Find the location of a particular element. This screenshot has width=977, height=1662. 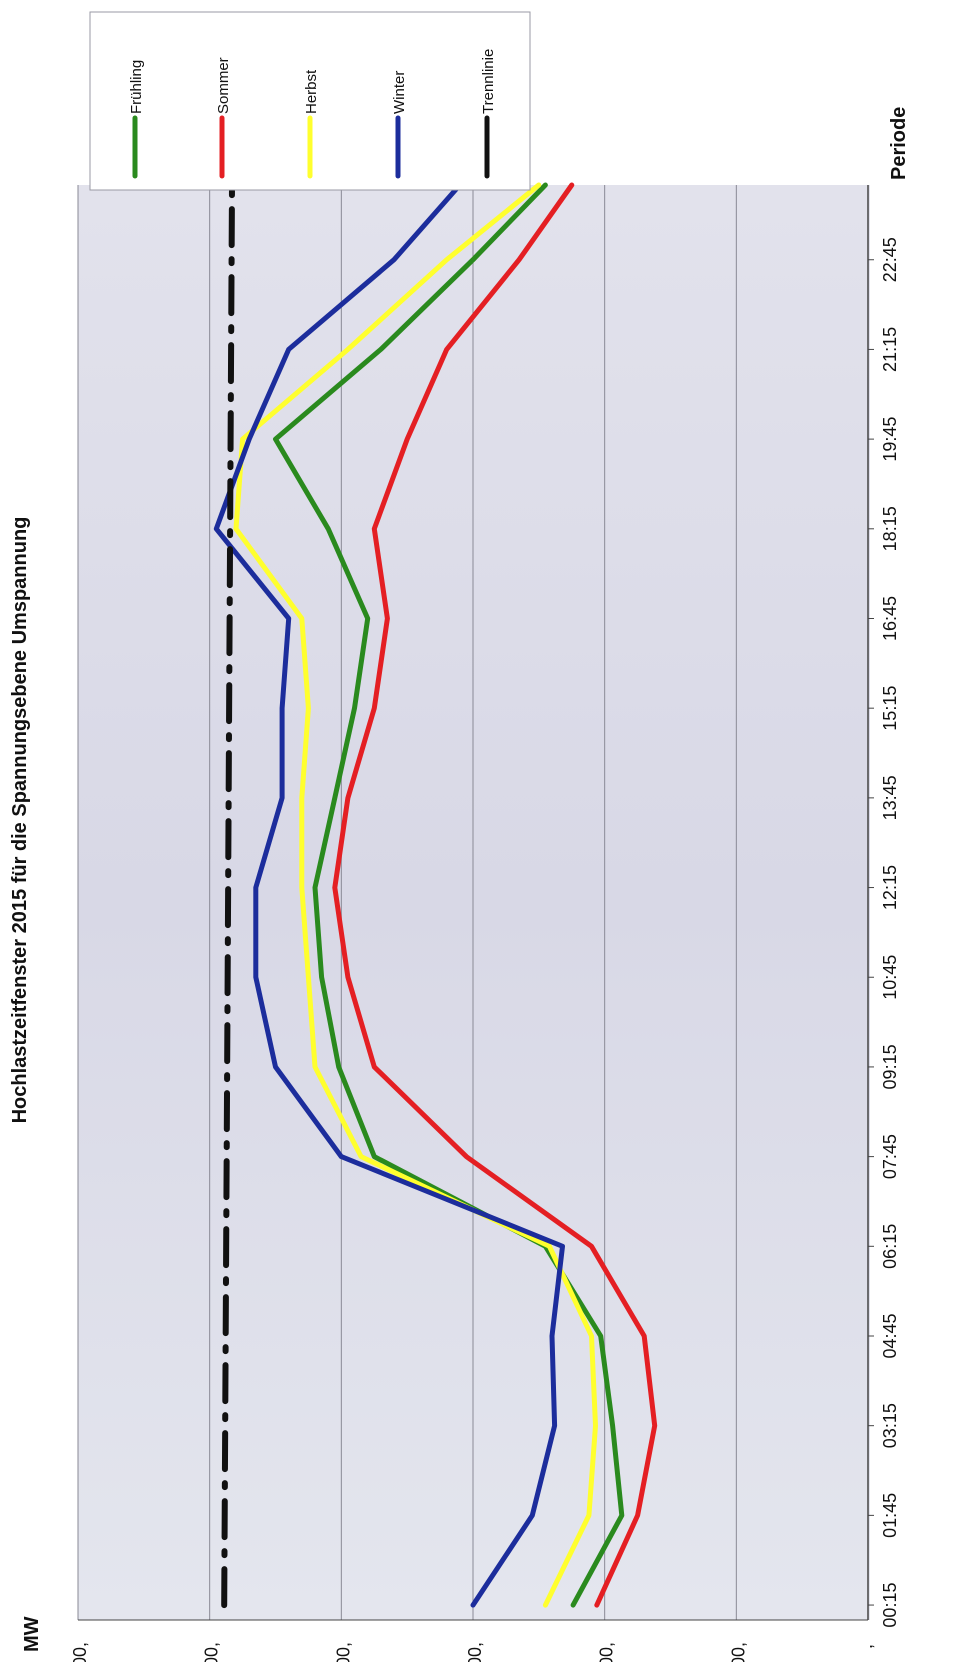

x-tick-label: 00:15 is located at coordinates (890, 1605).